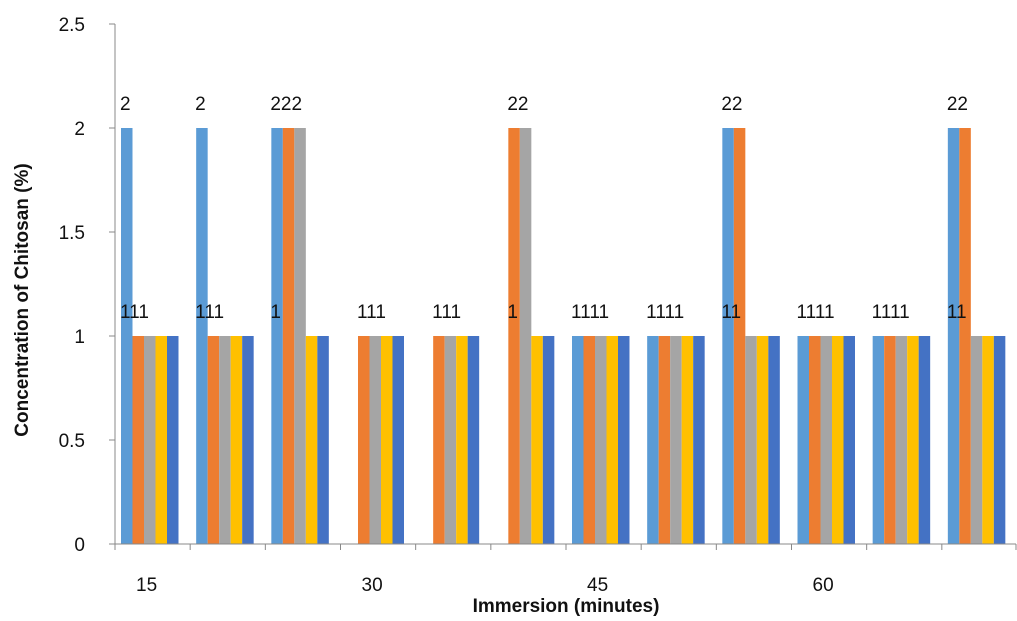  I want to click on bar-series4-group8, so click(687, 440).